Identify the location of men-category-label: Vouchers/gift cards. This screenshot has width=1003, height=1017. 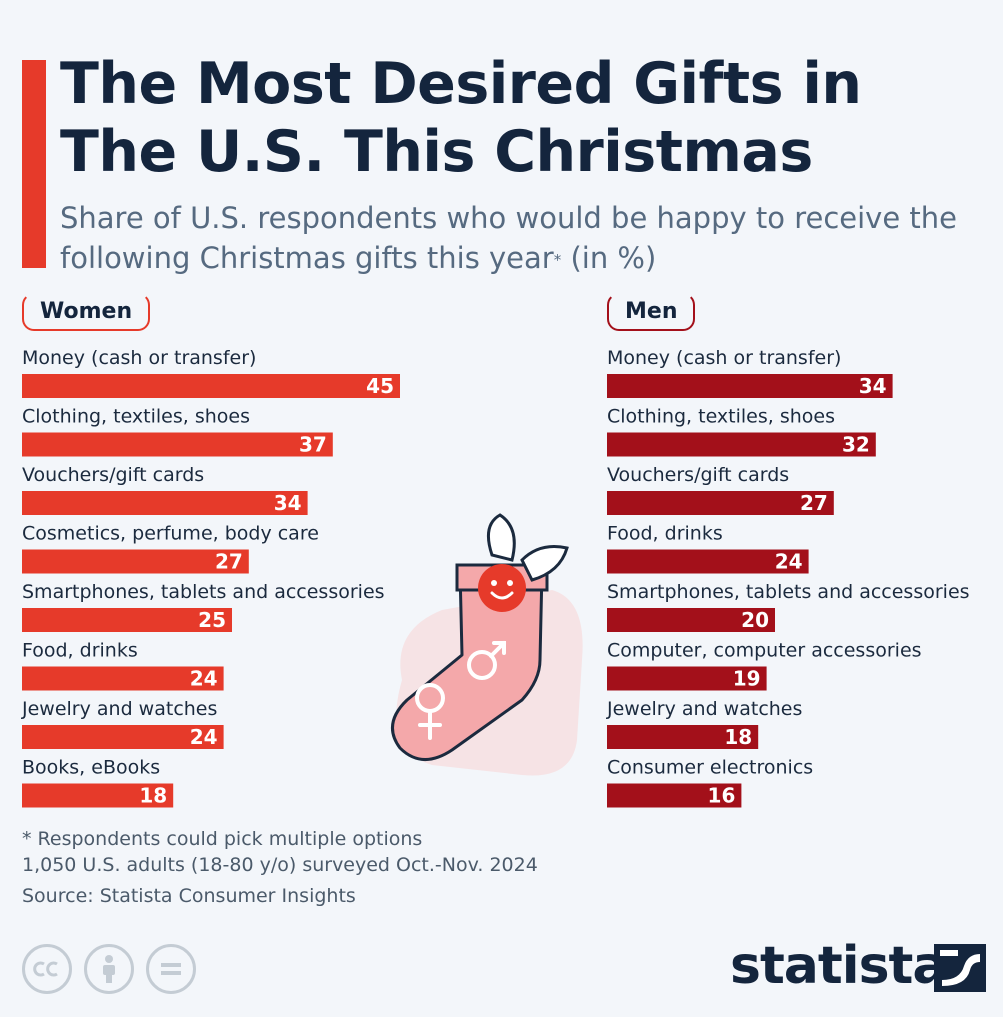
(698, 475).